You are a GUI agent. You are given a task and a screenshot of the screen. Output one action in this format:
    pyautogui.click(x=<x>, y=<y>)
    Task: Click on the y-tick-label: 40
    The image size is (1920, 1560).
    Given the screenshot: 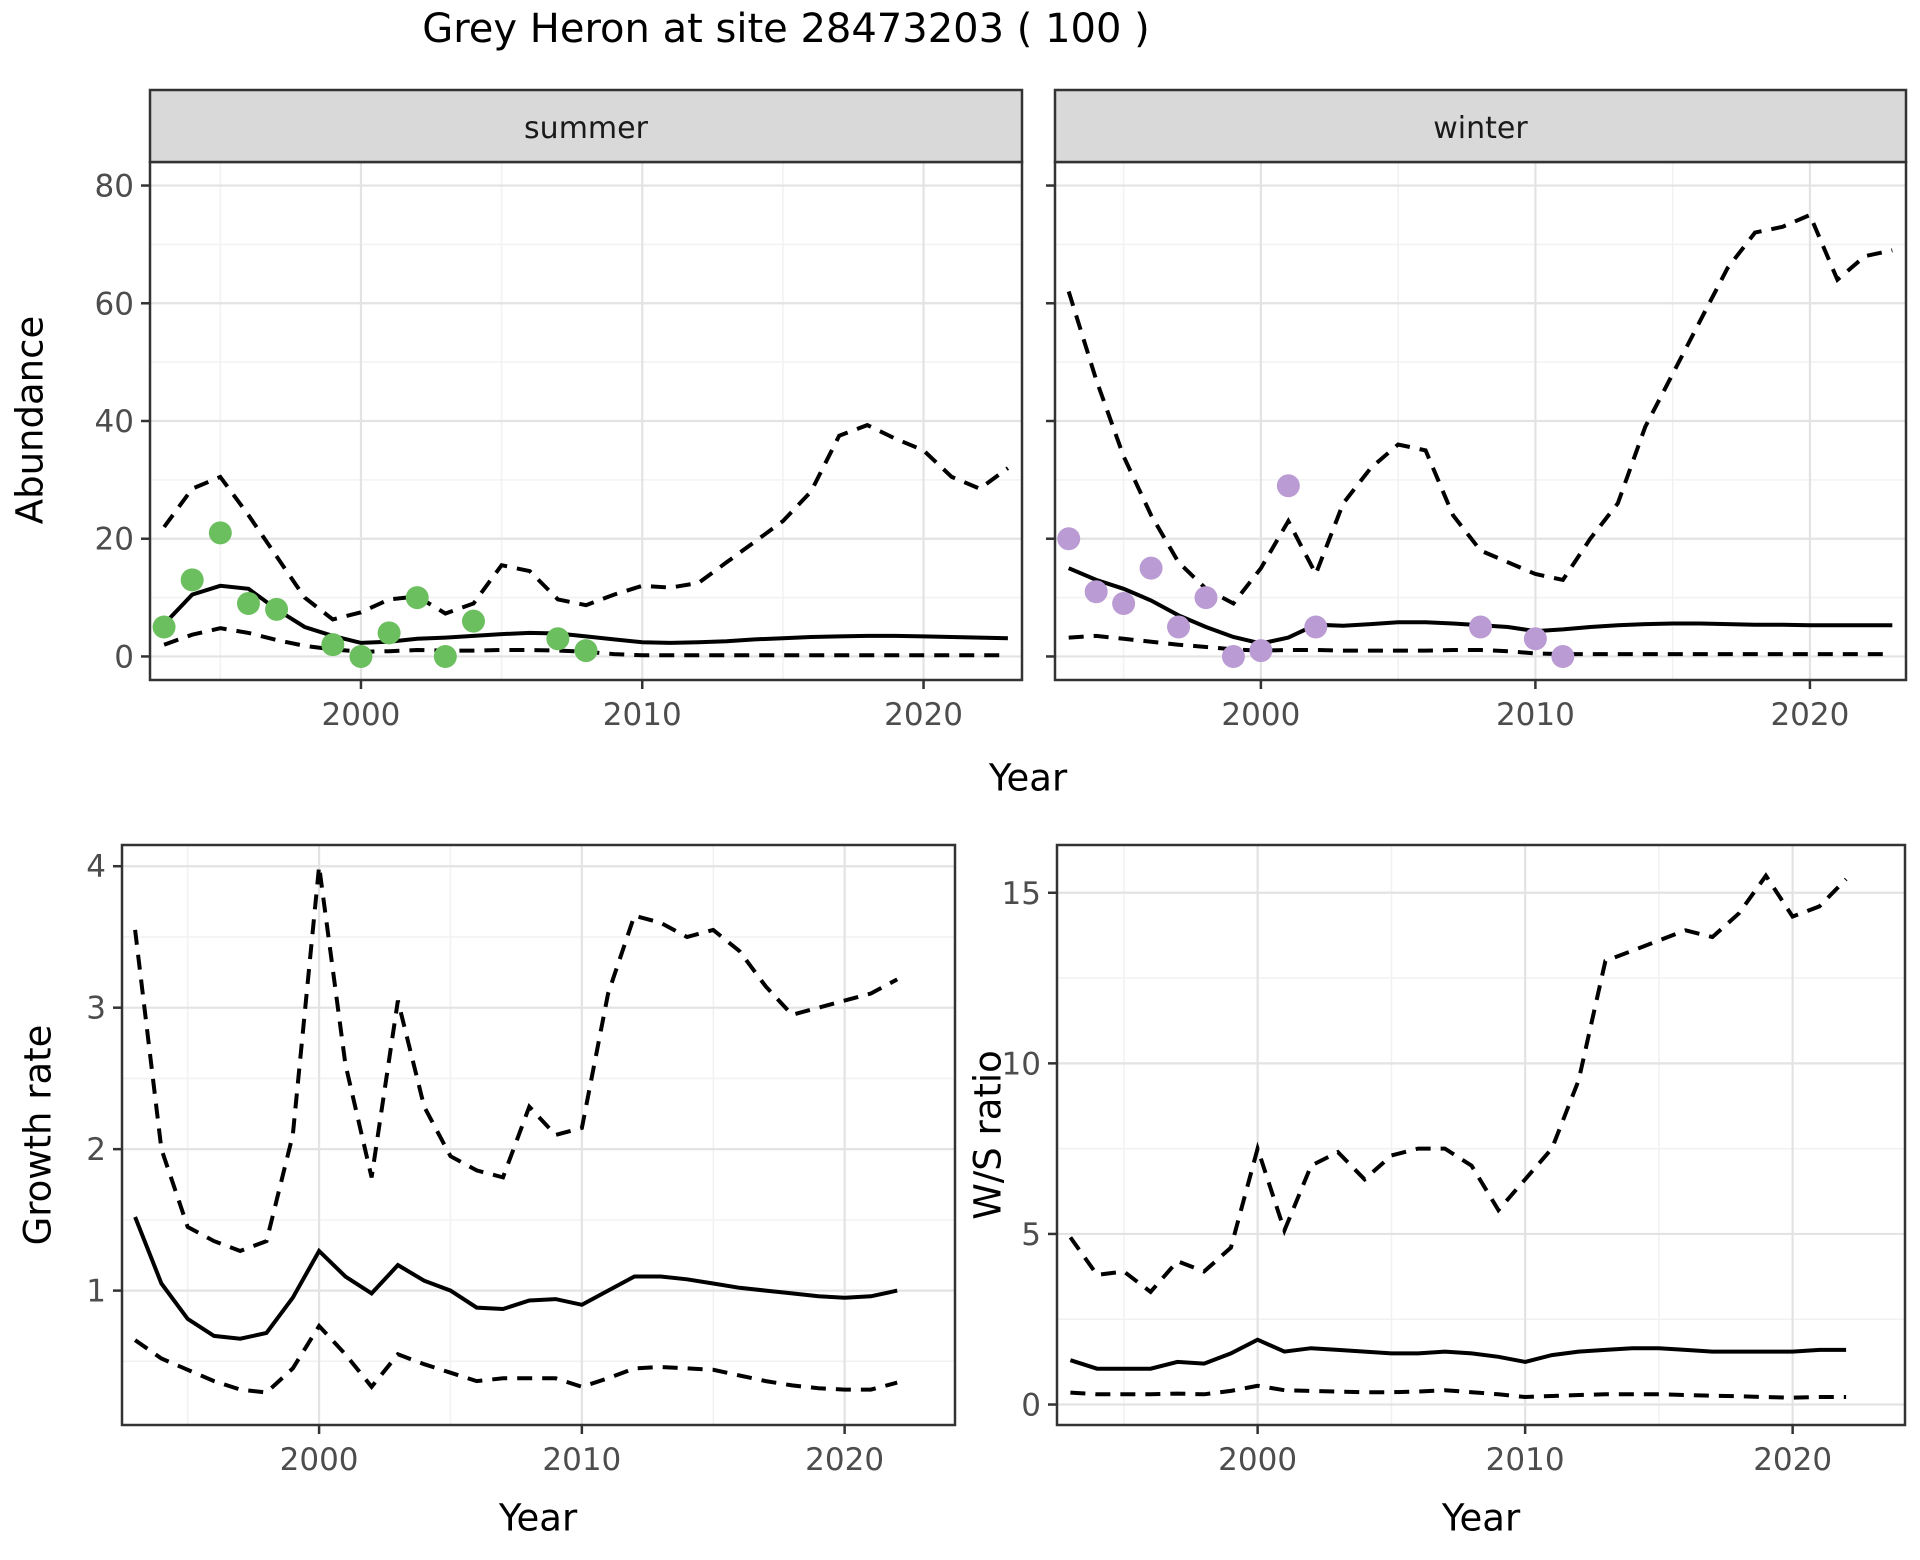 What is the action you would take?
    pyautogui.click(x=114, y=422)
    